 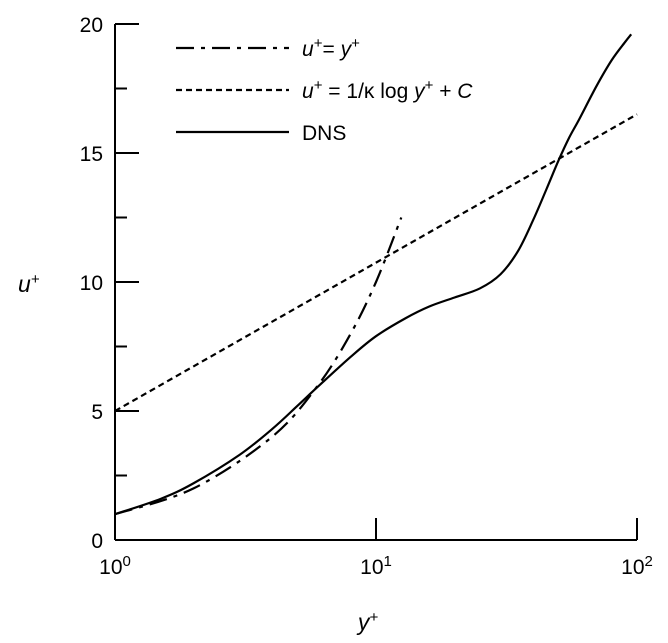 I want to click on y-axis-label-base: u, so click(x=24, y=284).